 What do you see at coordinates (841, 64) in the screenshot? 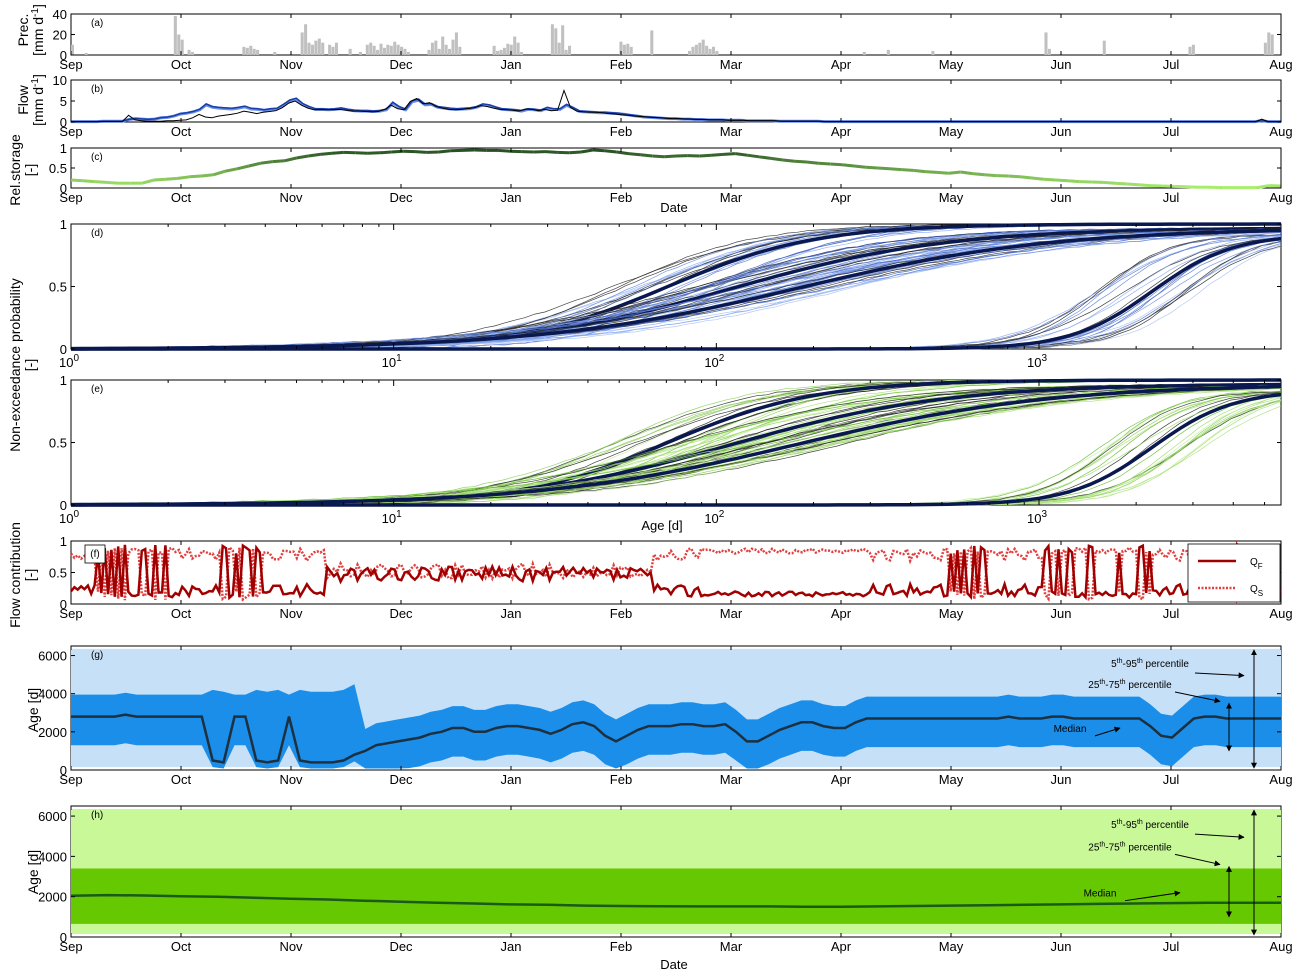
I see `panel-a-xtick-label: Apr` at bounding box center [841, 64].